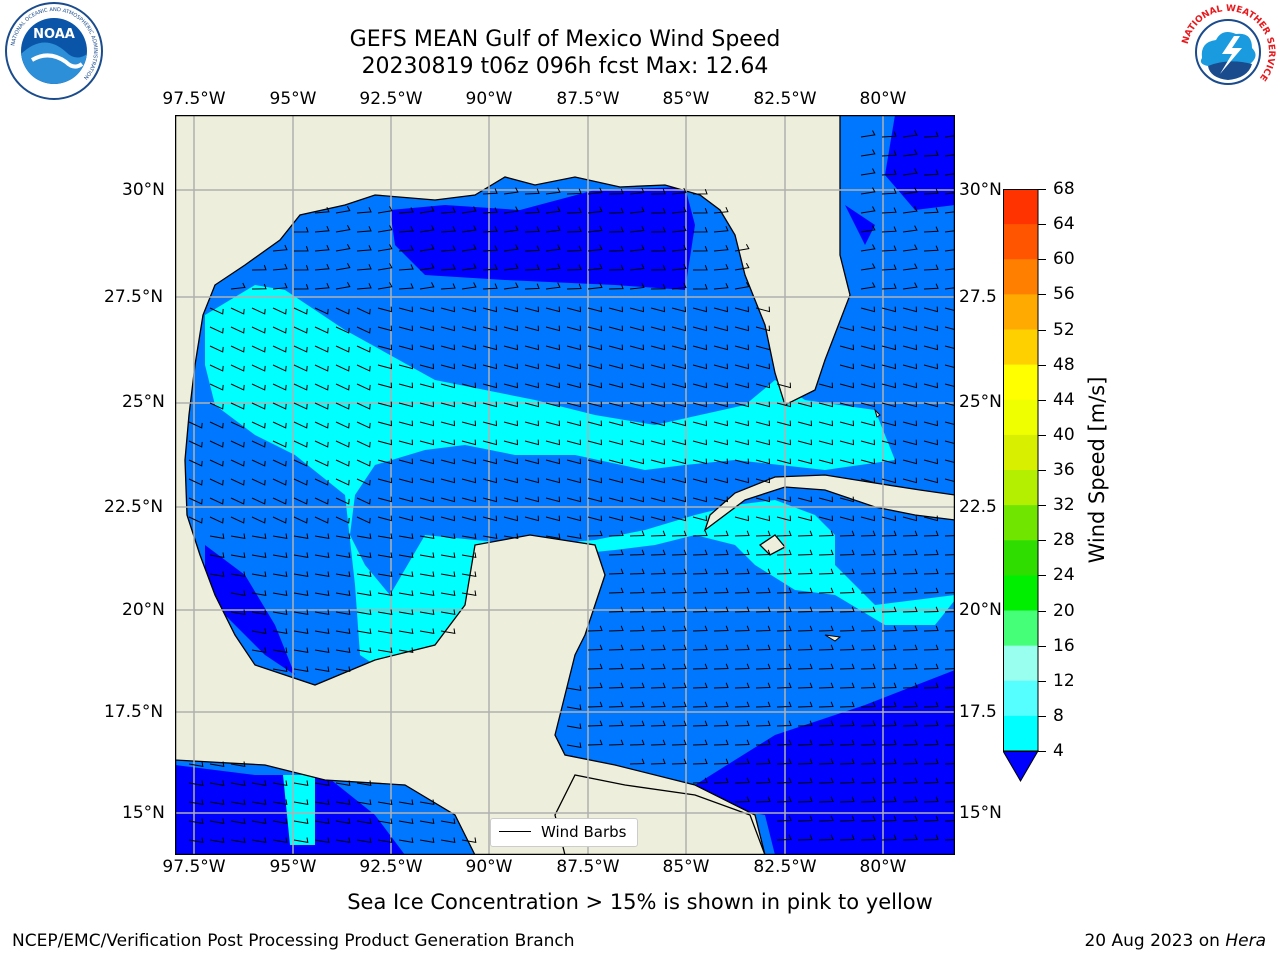 This screenshot has width=1280, height=960. I want to click on lat-label-left: 25°N, so click(143, 402).